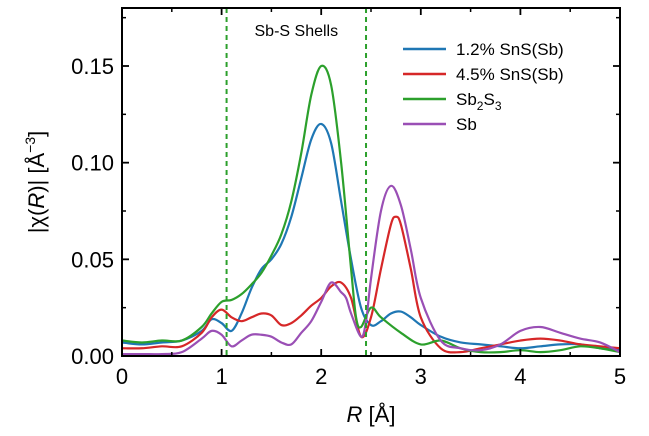  I want to click on y-tick-label-0.15: 0.15, so click(92, 66).